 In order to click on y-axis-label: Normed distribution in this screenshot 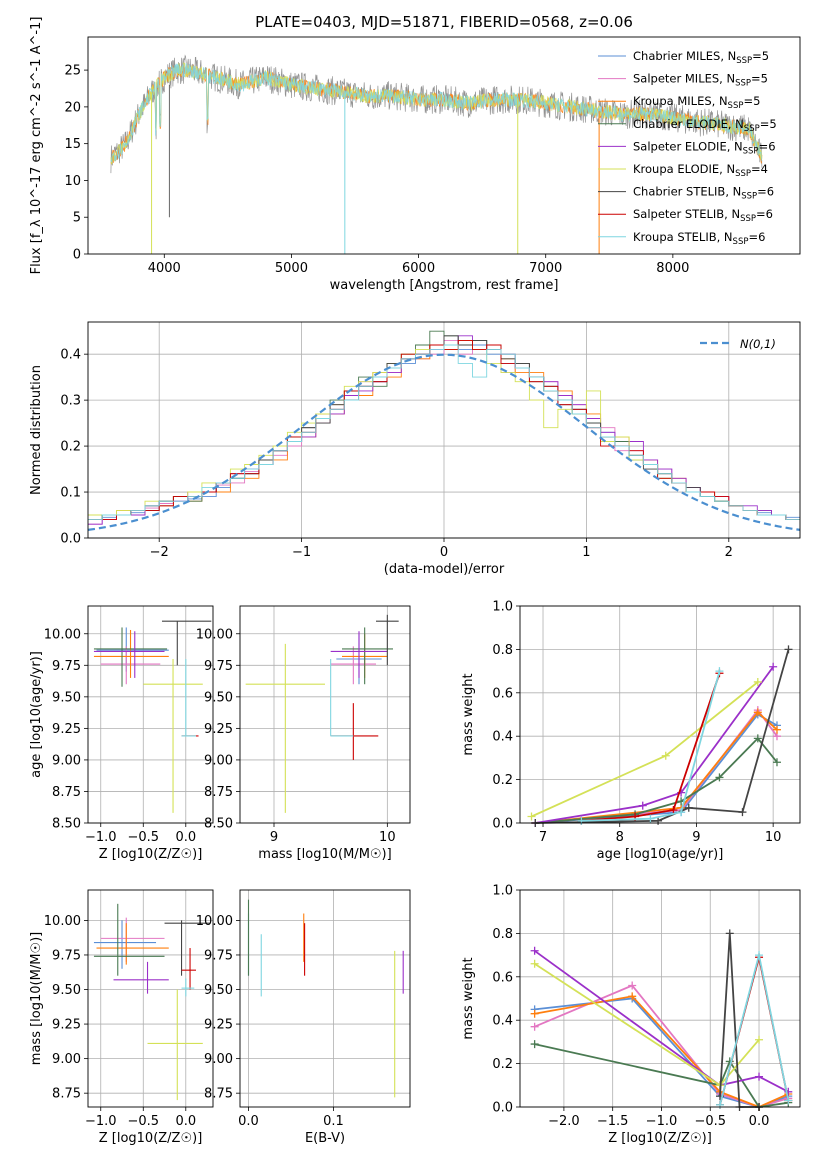, I will do `click(36, 430)`.